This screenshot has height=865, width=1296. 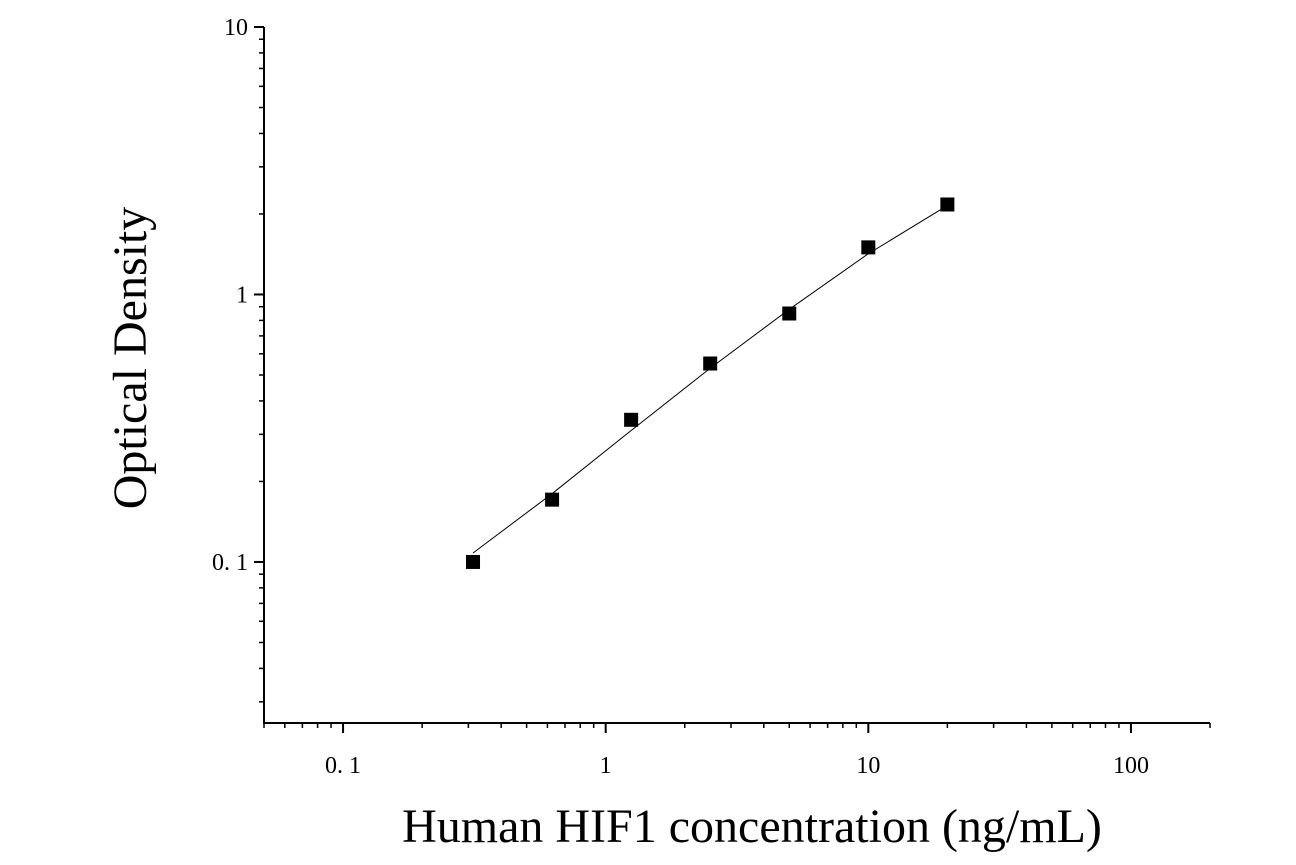 What do you see at coordinates (230, 563) in the screenshot?
I see `y-tick-label: 0. 1` at bounding box center [230, 563].